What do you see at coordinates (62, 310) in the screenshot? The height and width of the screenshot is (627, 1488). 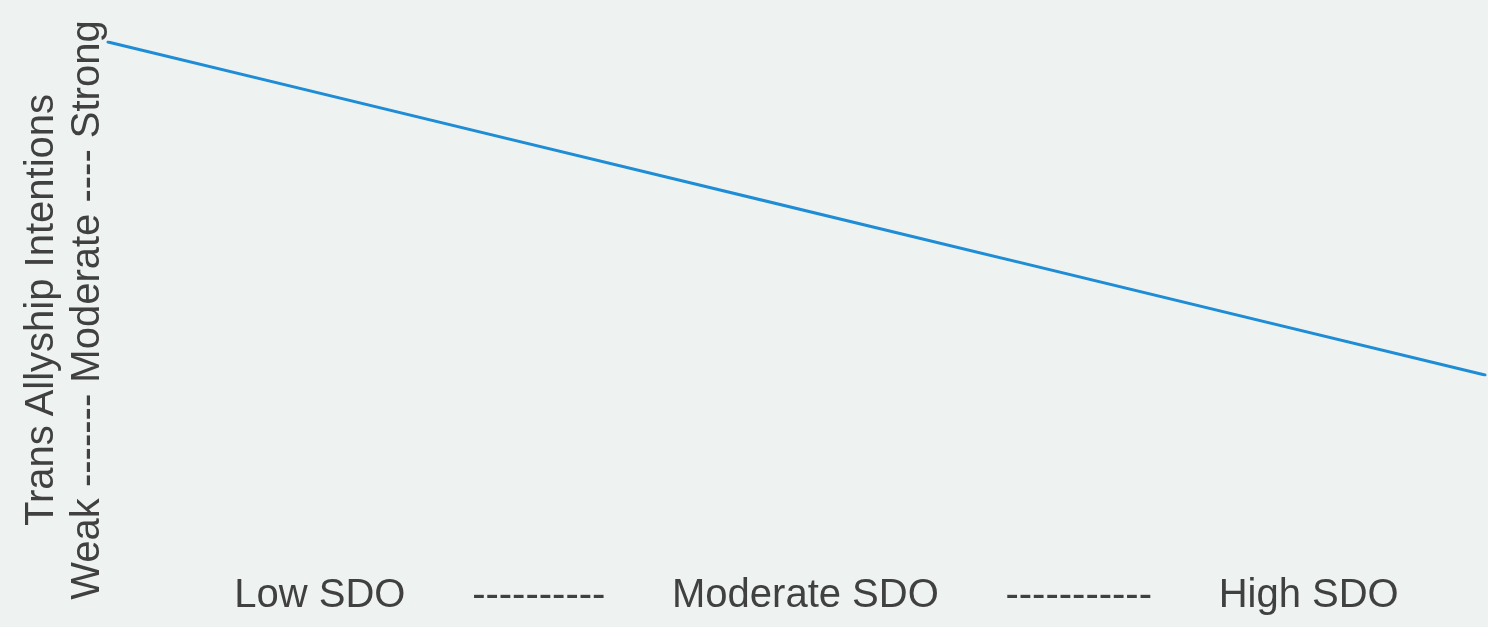 I see `y-axis-title: Trans Allyship Intentions Weak ------- Moderate ---- Strong` at bounding box center [62, 310].